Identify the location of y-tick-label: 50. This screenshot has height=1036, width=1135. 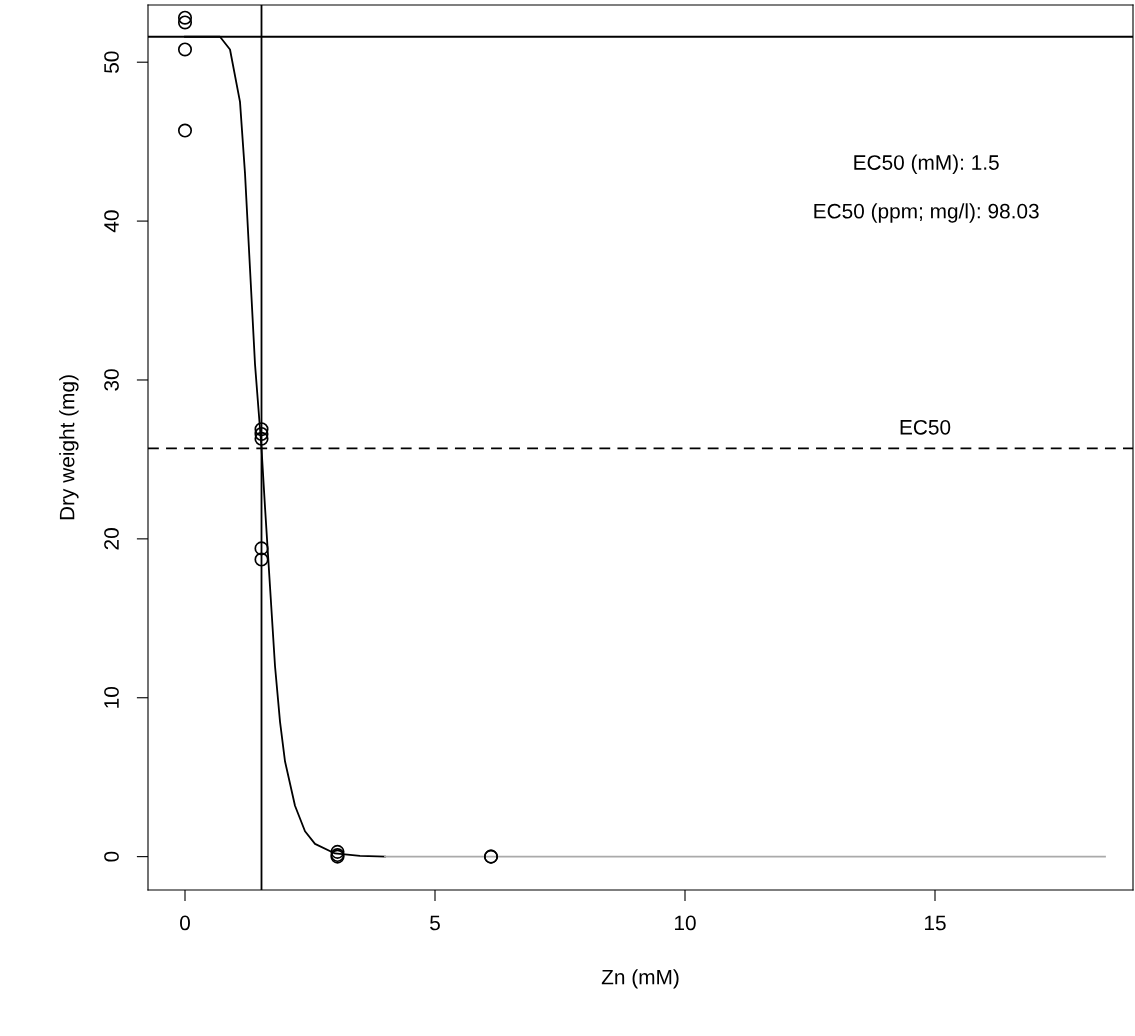
(111, 62).